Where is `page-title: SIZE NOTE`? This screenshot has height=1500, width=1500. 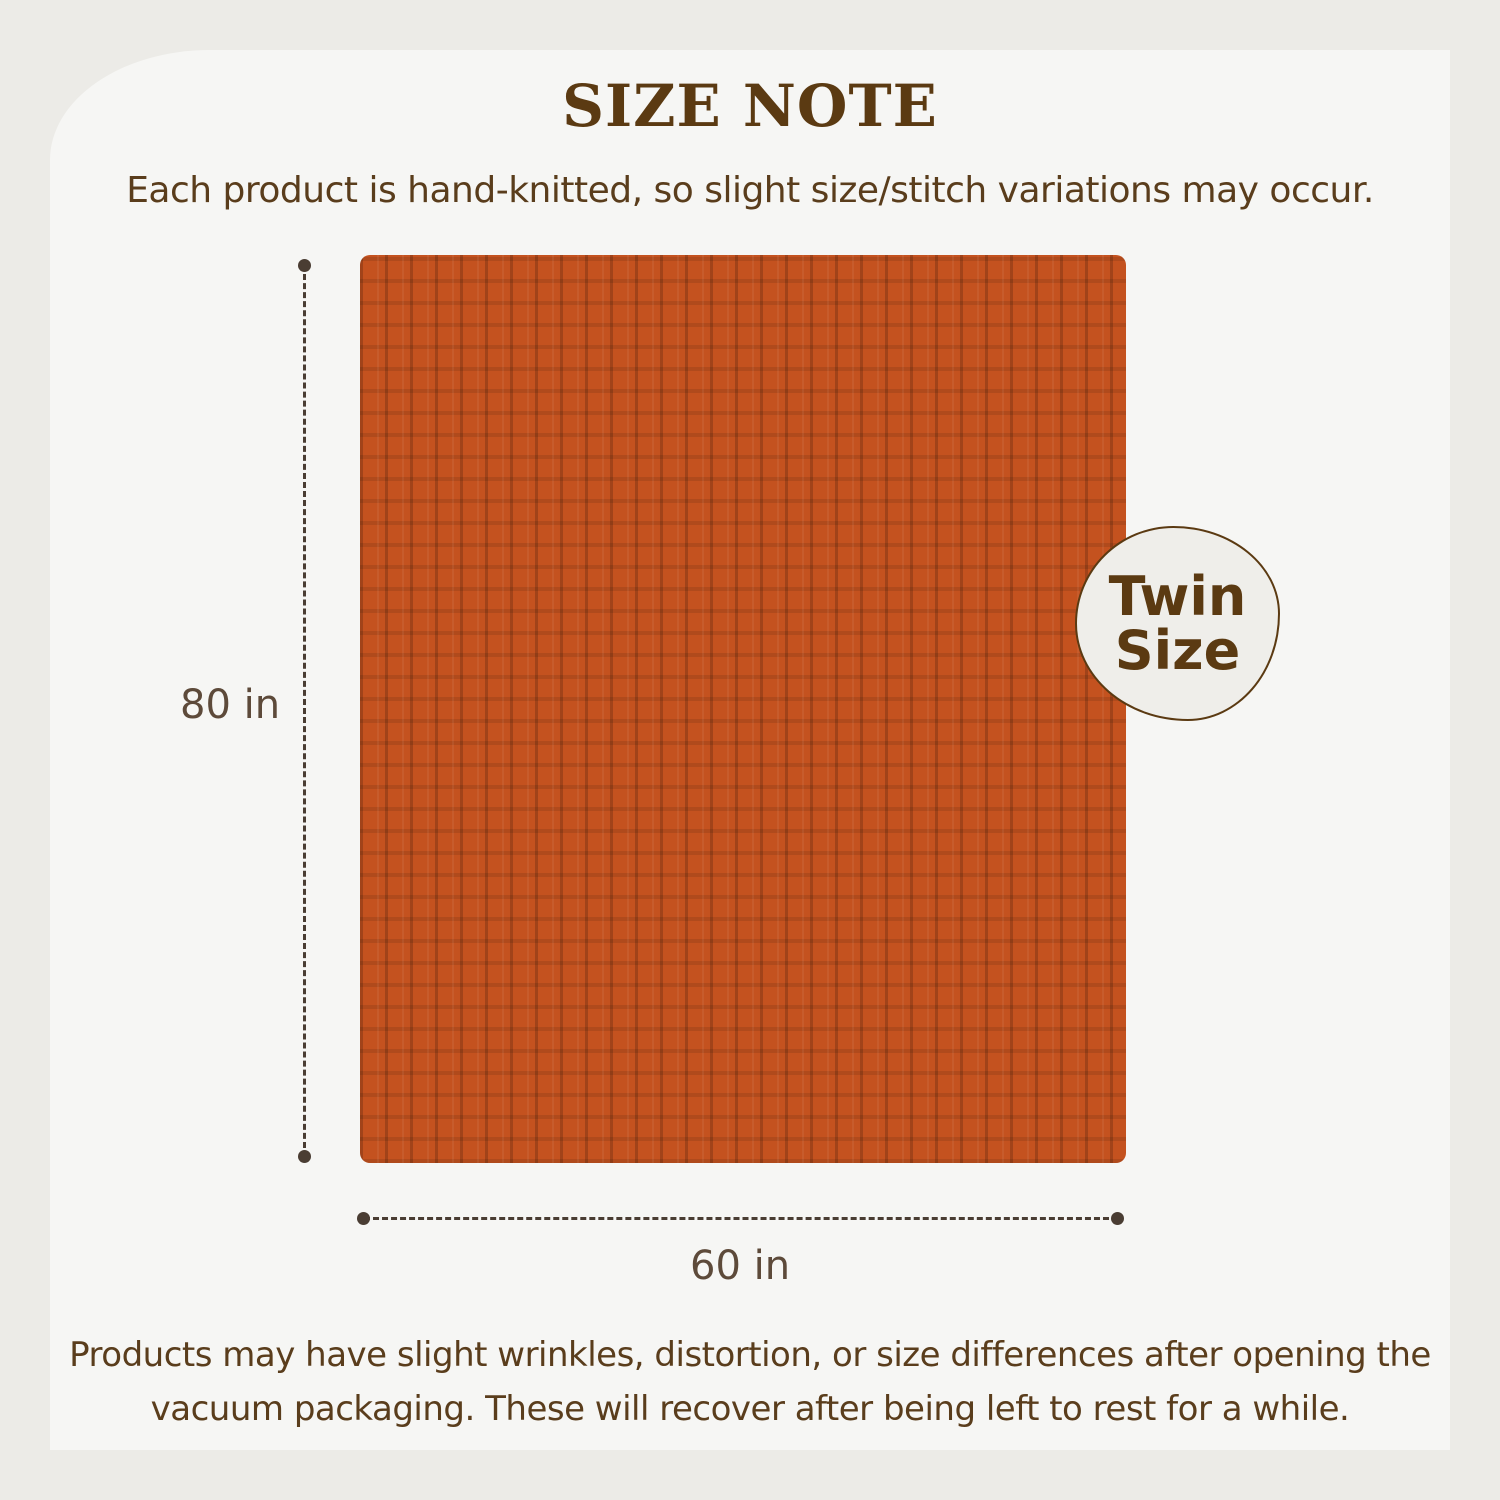 page-title: SIZE NOTE is located at coordinates (750, 106).